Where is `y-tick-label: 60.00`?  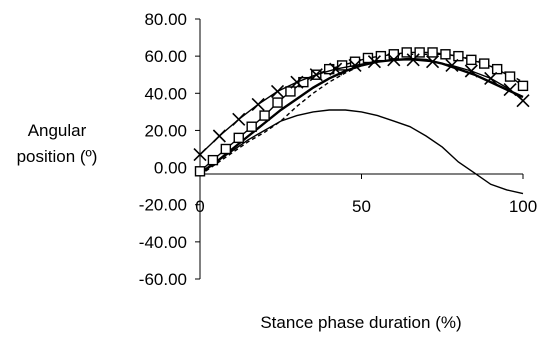 y-tick-label: 60.00 is located at coordinates (165, 56).